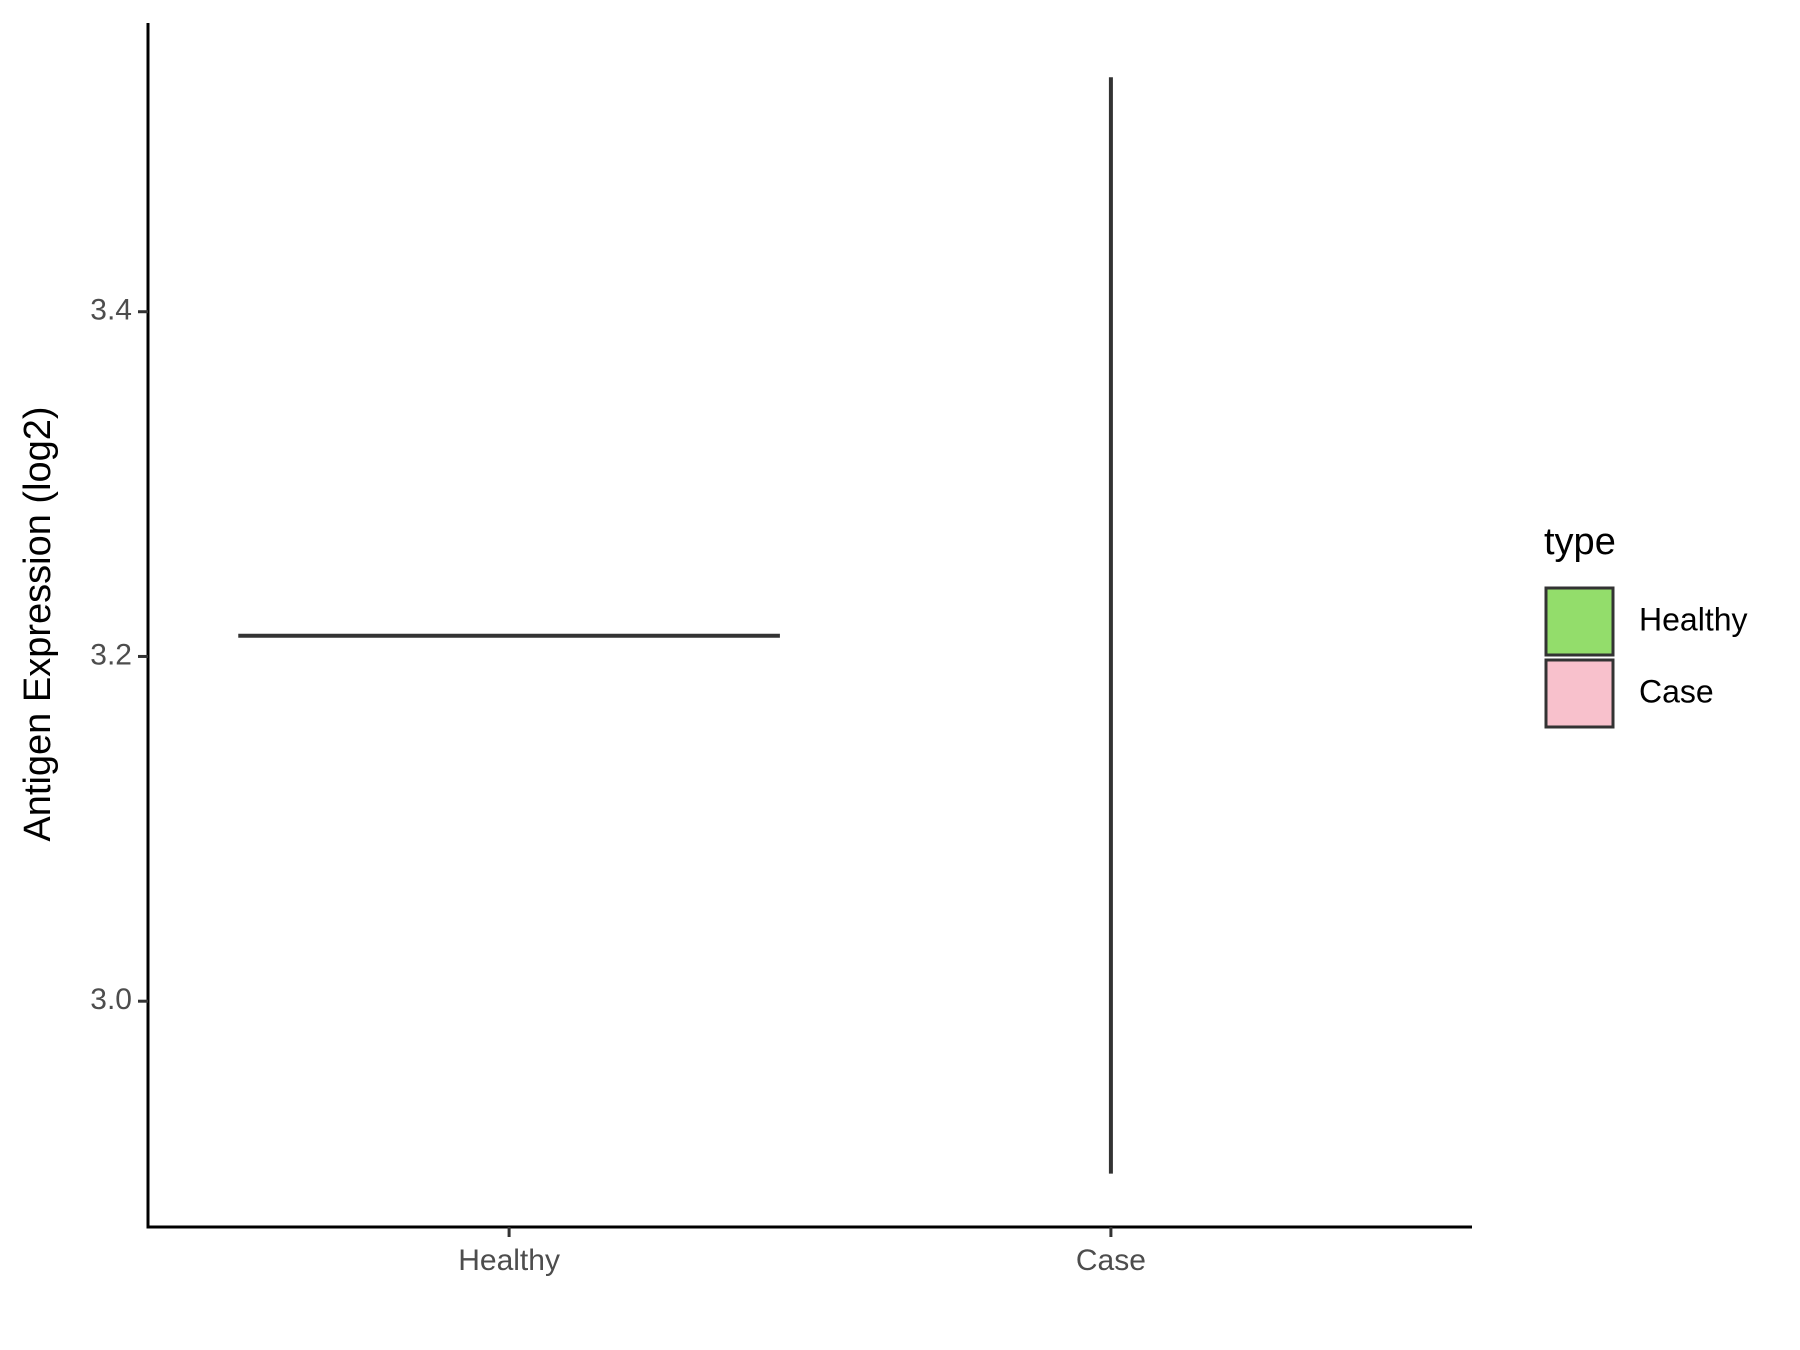 The height and width of the screenshot is (1350, 1800). I want to click on y-tick-label: 3.4, so click(111, 310).